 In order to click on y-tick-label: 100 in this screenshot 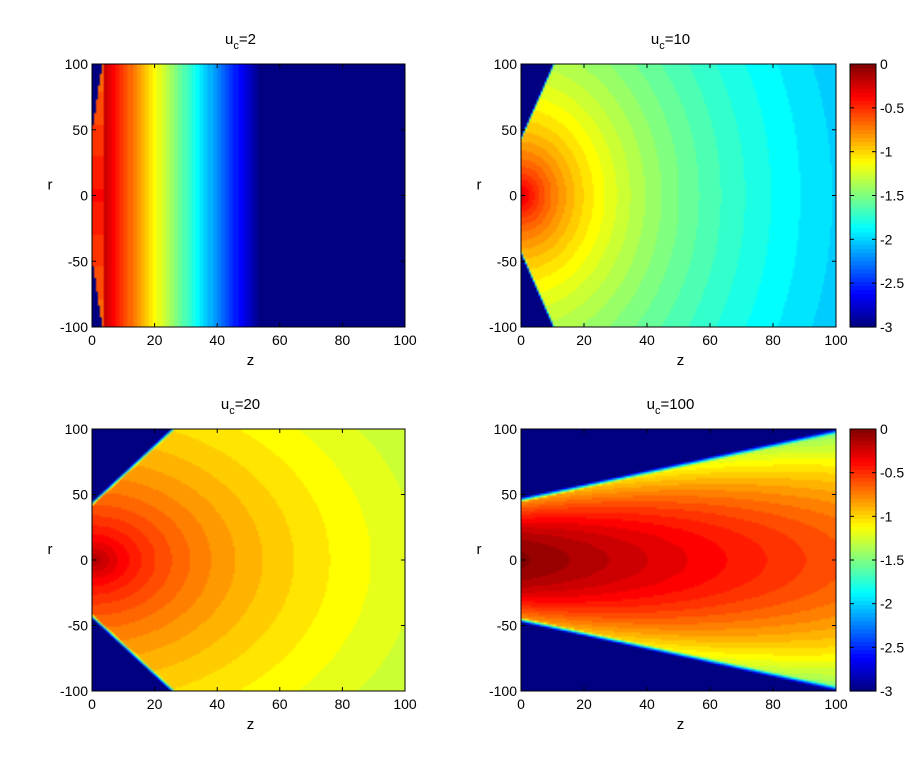, I will do `click(506, 429)`.